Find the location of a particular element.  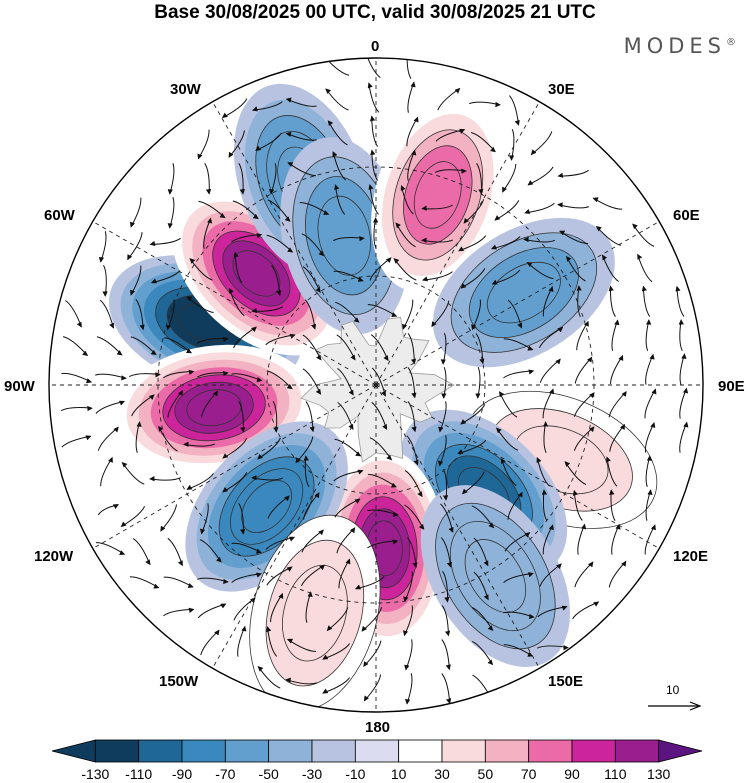

lon-label-90e: 90E is located at coordinates (731, 386).